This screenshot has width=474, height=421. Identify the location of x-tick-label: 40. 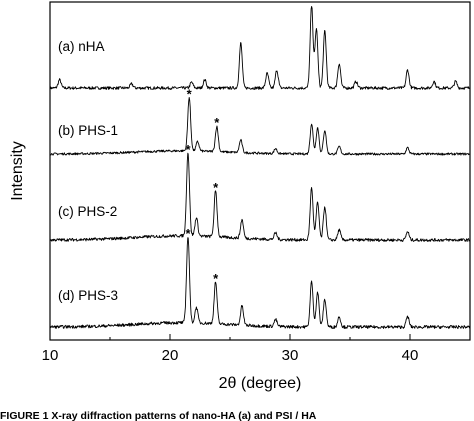
(410, 355).